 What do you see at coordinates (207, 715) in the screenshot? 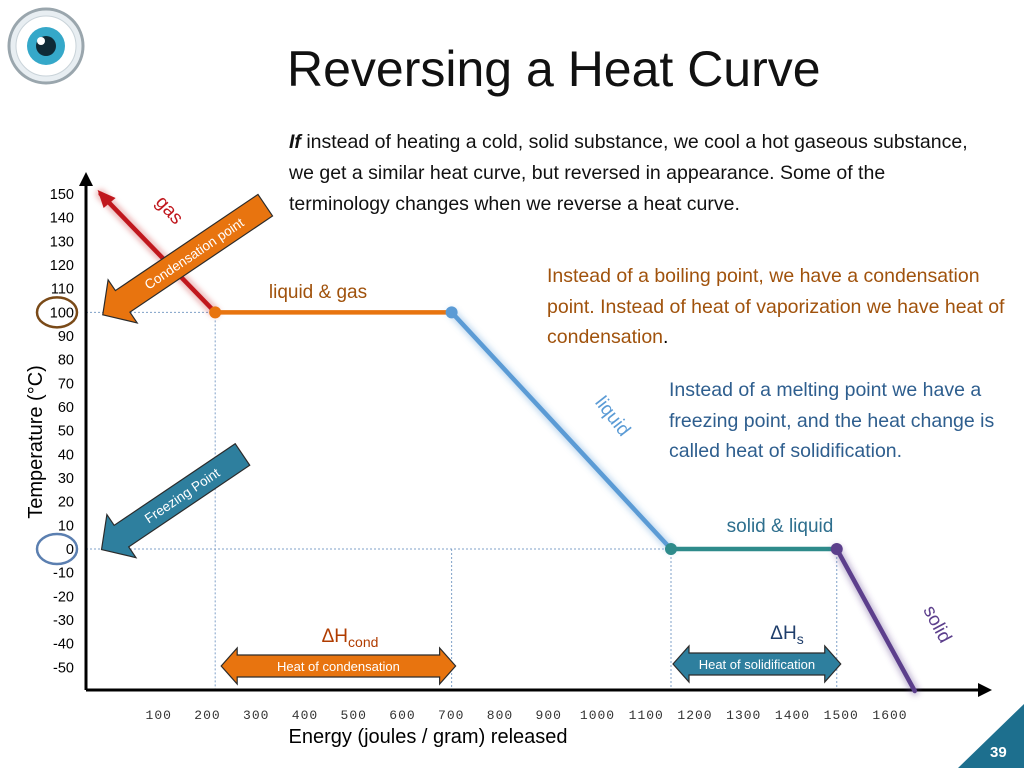
I see `x-tick-label: 200` at bounding box center [207, 715].